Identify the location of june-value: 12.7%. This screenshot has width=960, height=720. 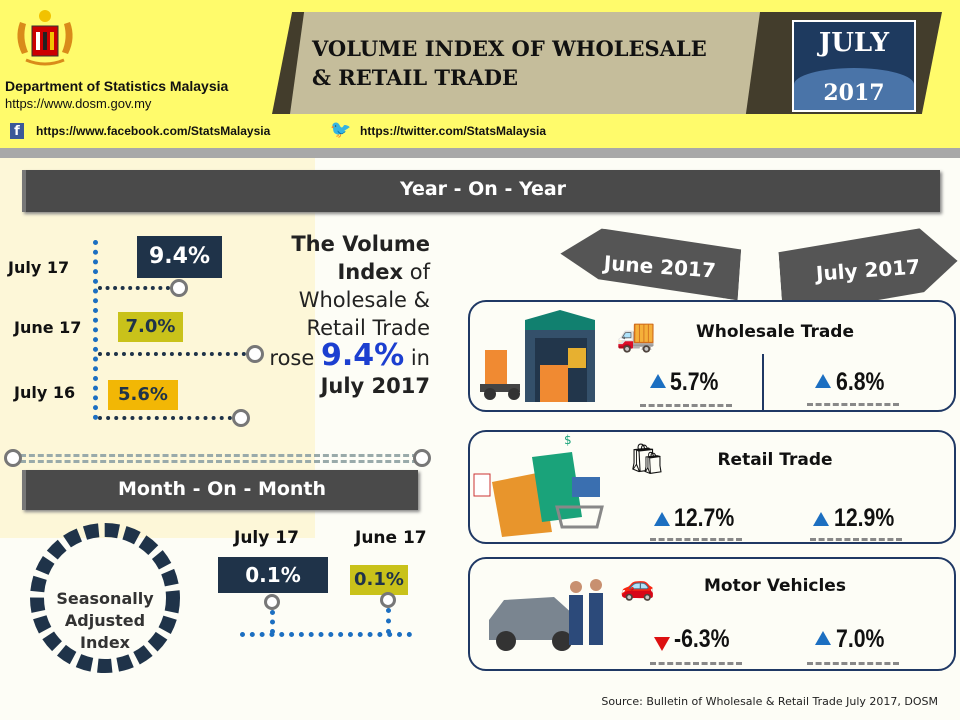
(704, 518).